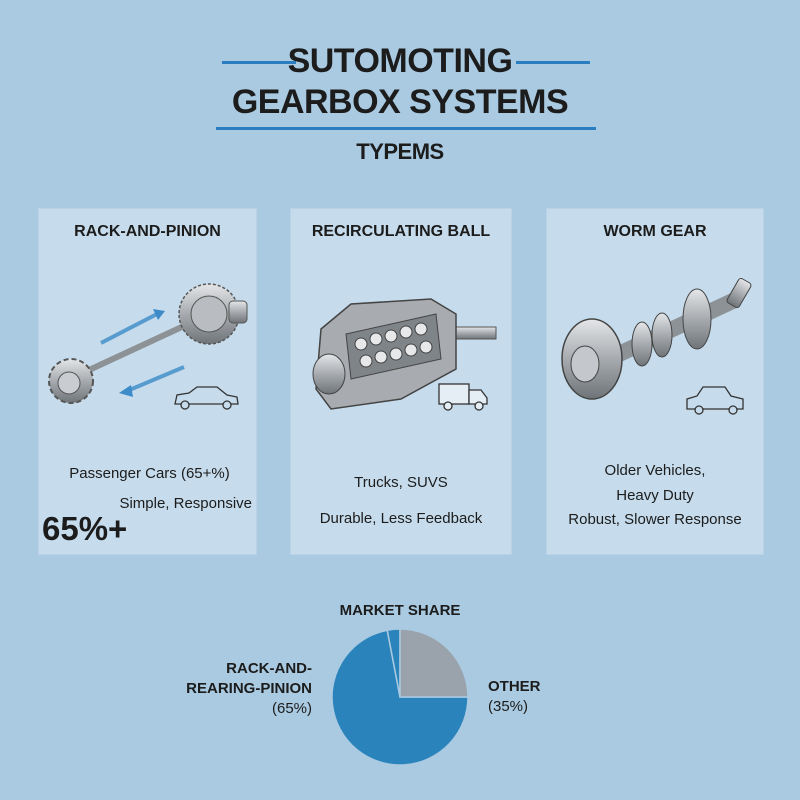 Image resolution: width=800 pixels, height=800 pixels. I want to click on pie-label-rack-line2: REARING-PINION, so click(249, 688).